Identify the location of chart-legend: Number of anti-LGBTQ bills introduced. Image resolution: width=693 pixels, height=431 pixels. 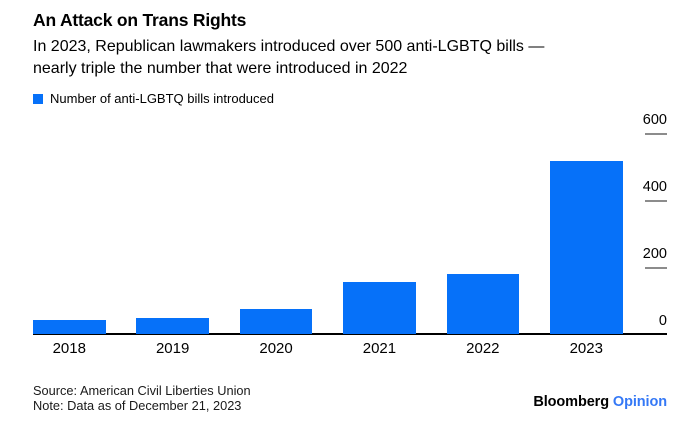
(153, 98).